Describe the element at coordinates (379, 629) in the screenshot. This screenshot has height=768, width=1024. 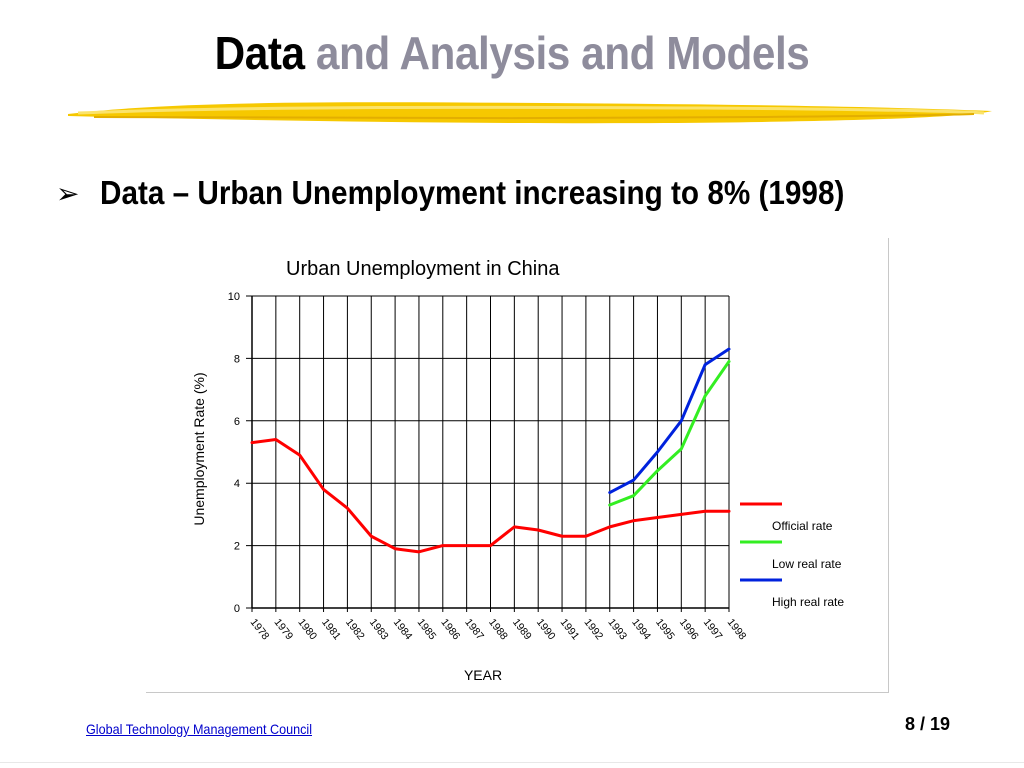
I see `x-tick-label: 1983` at that location.